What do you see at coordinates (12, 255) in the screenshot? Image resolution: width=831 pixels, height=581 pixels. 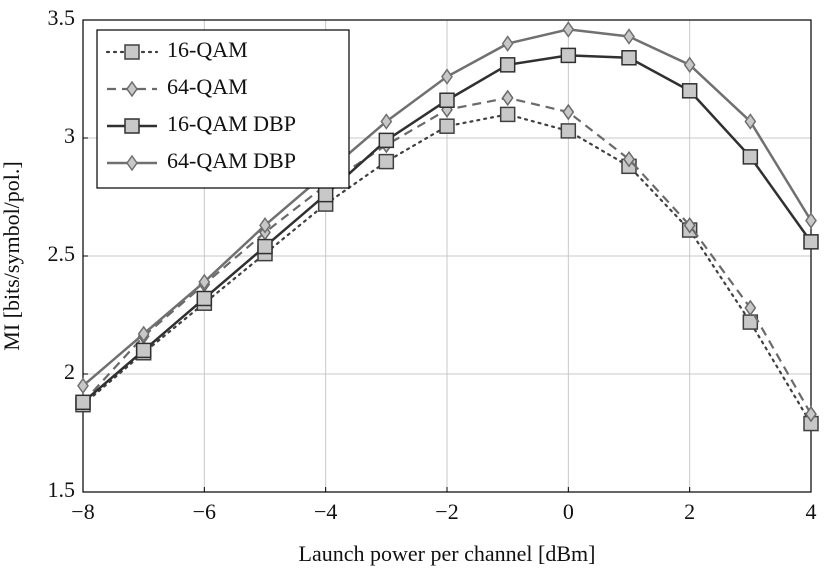 I see `y-axis-label: MI [bits/symbol/pol.]` at bounding box center [12, 255].